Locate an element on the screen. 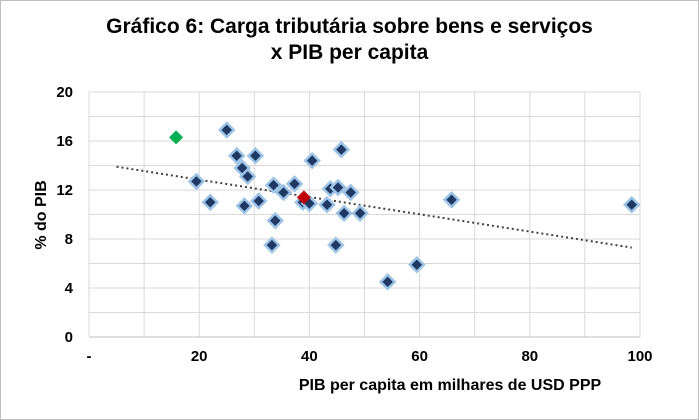 The height and width of the screenshot is (420, 699). y-axis-label: % do PIB is located at coordinates (41, 214).